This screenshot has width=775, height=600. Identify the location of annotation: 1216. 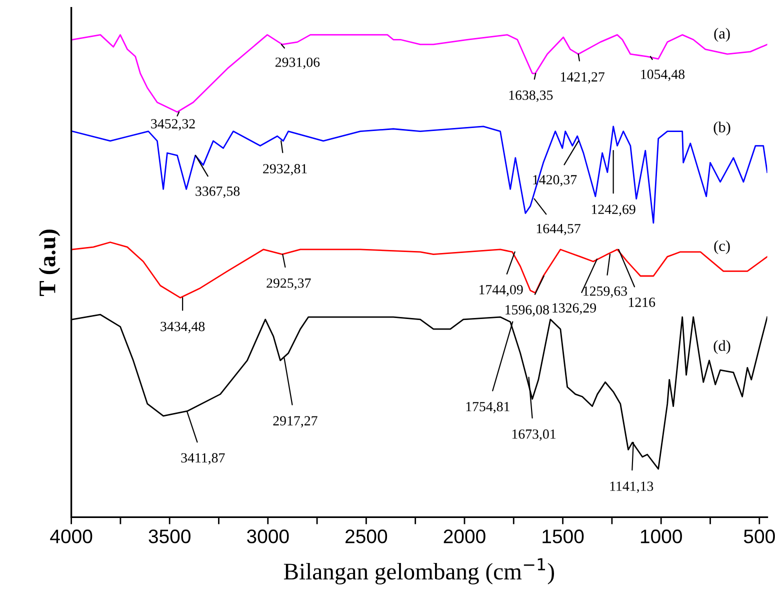
(642, 302).